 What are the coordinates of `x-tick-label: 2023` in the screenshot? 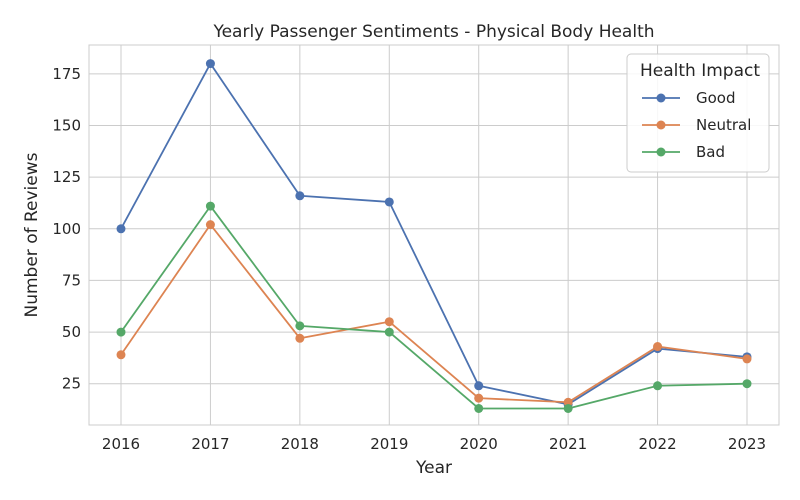 It's located at (747, 444).